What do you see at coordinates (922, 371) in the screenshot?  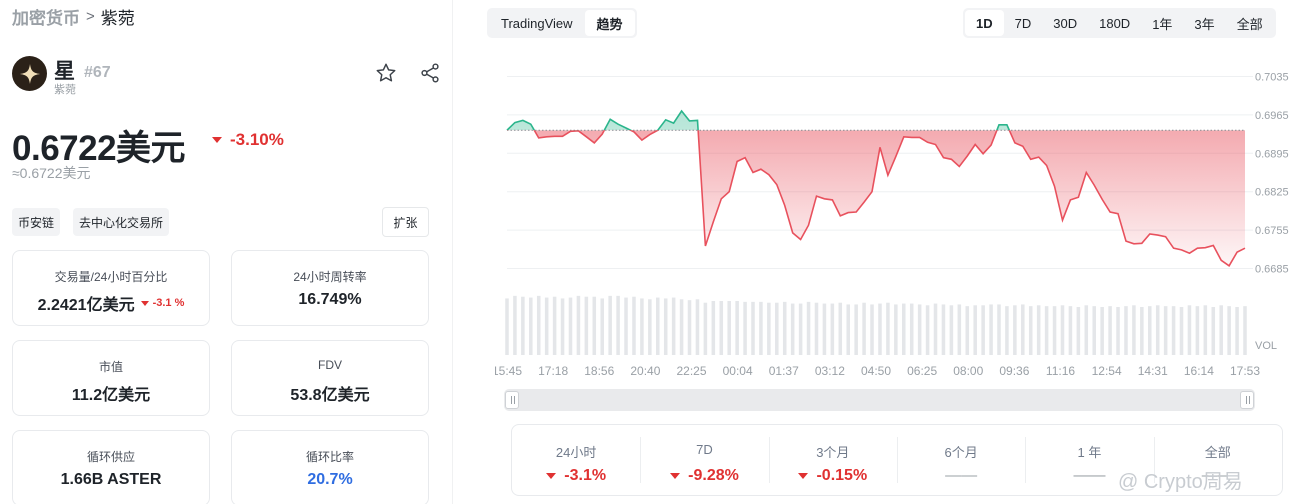 I see `x-tick-label: 06:25` at bounding box center [922, 371].